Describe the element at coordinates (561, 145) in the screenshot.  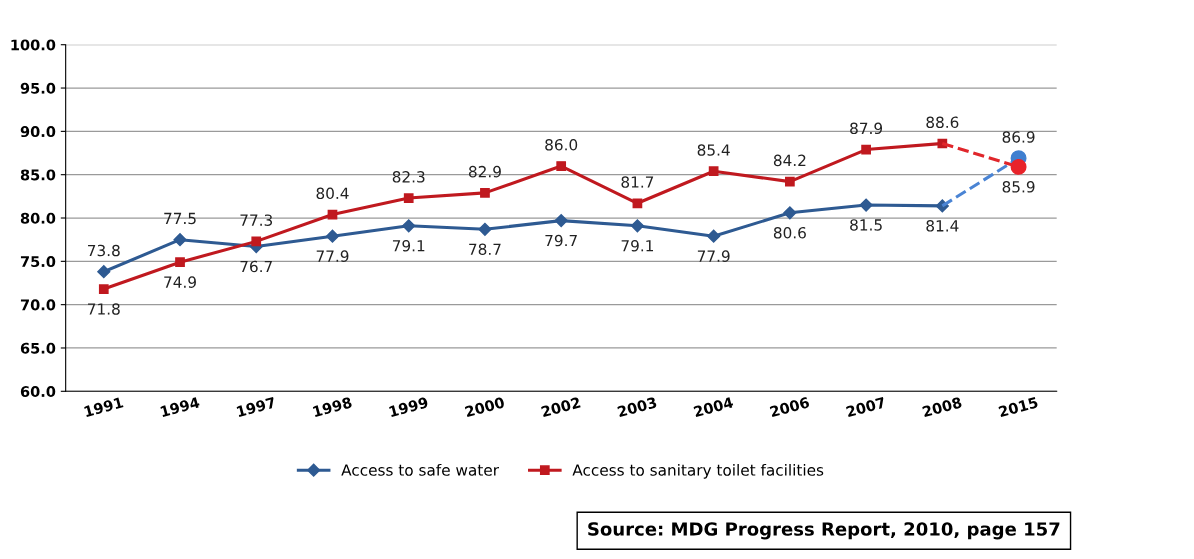
I see `data-label: 86.0` at that location.